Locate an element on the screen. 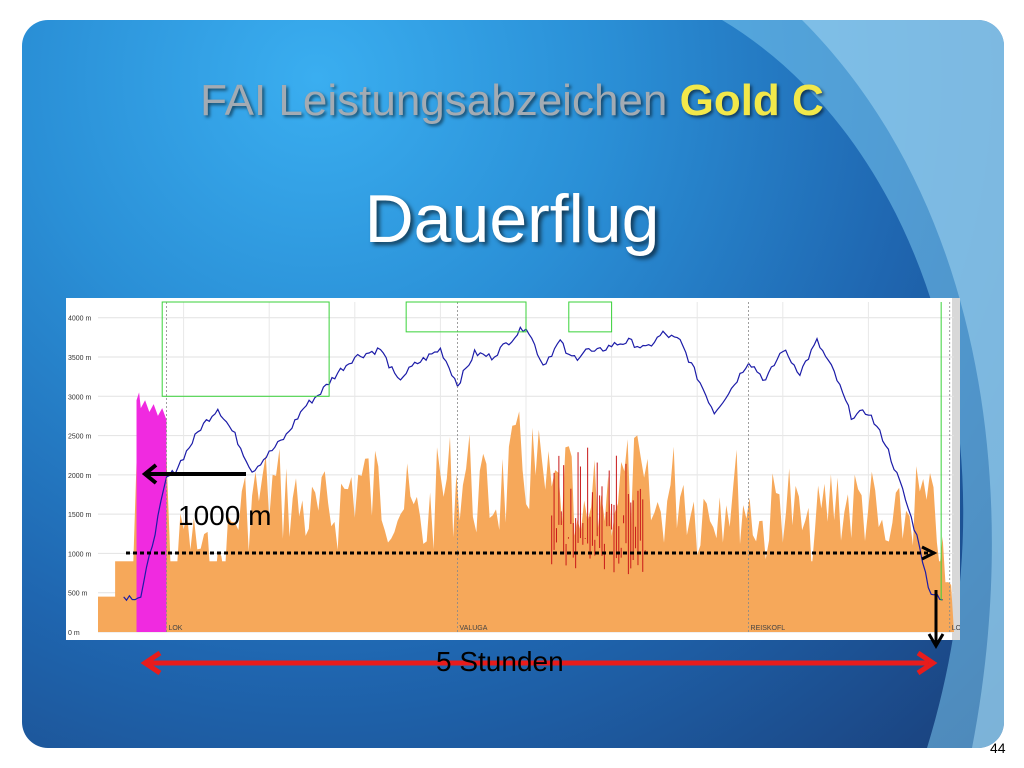 The width and height of the screenshot is (1024, 768). chart-scrollbar is located at coordinates (956, 469).